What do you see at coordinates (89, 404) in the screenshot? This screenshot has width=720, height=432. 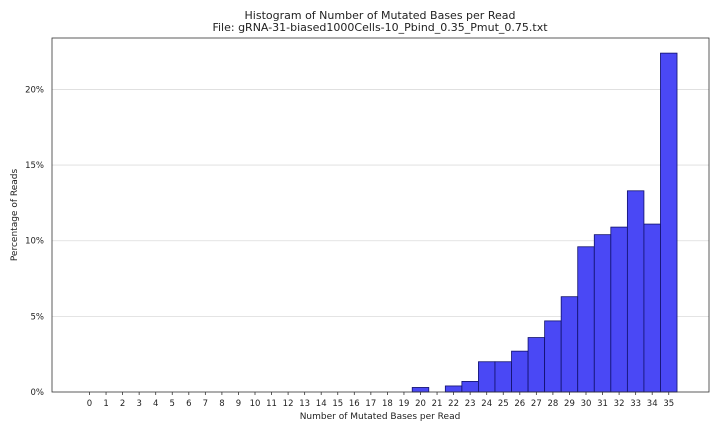 I see `x-tick-label: 0` at bounding box center [89, 404].